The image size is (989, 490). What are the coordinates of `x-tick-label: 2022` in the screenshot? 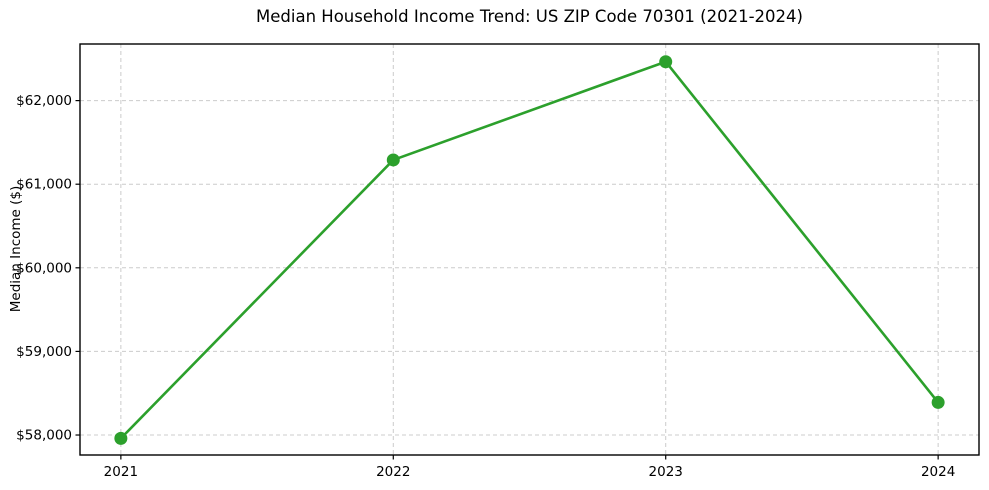 It's located at (393, 472).